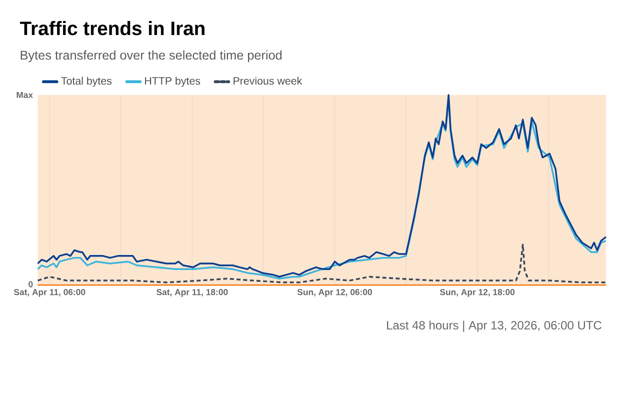 The width and height of the screenshot is (617, 399). Describe the element at coordinates (50, 293) in the screenshot. I see `x-tick-label: Sat, Apr 11, 06:00` at that location.